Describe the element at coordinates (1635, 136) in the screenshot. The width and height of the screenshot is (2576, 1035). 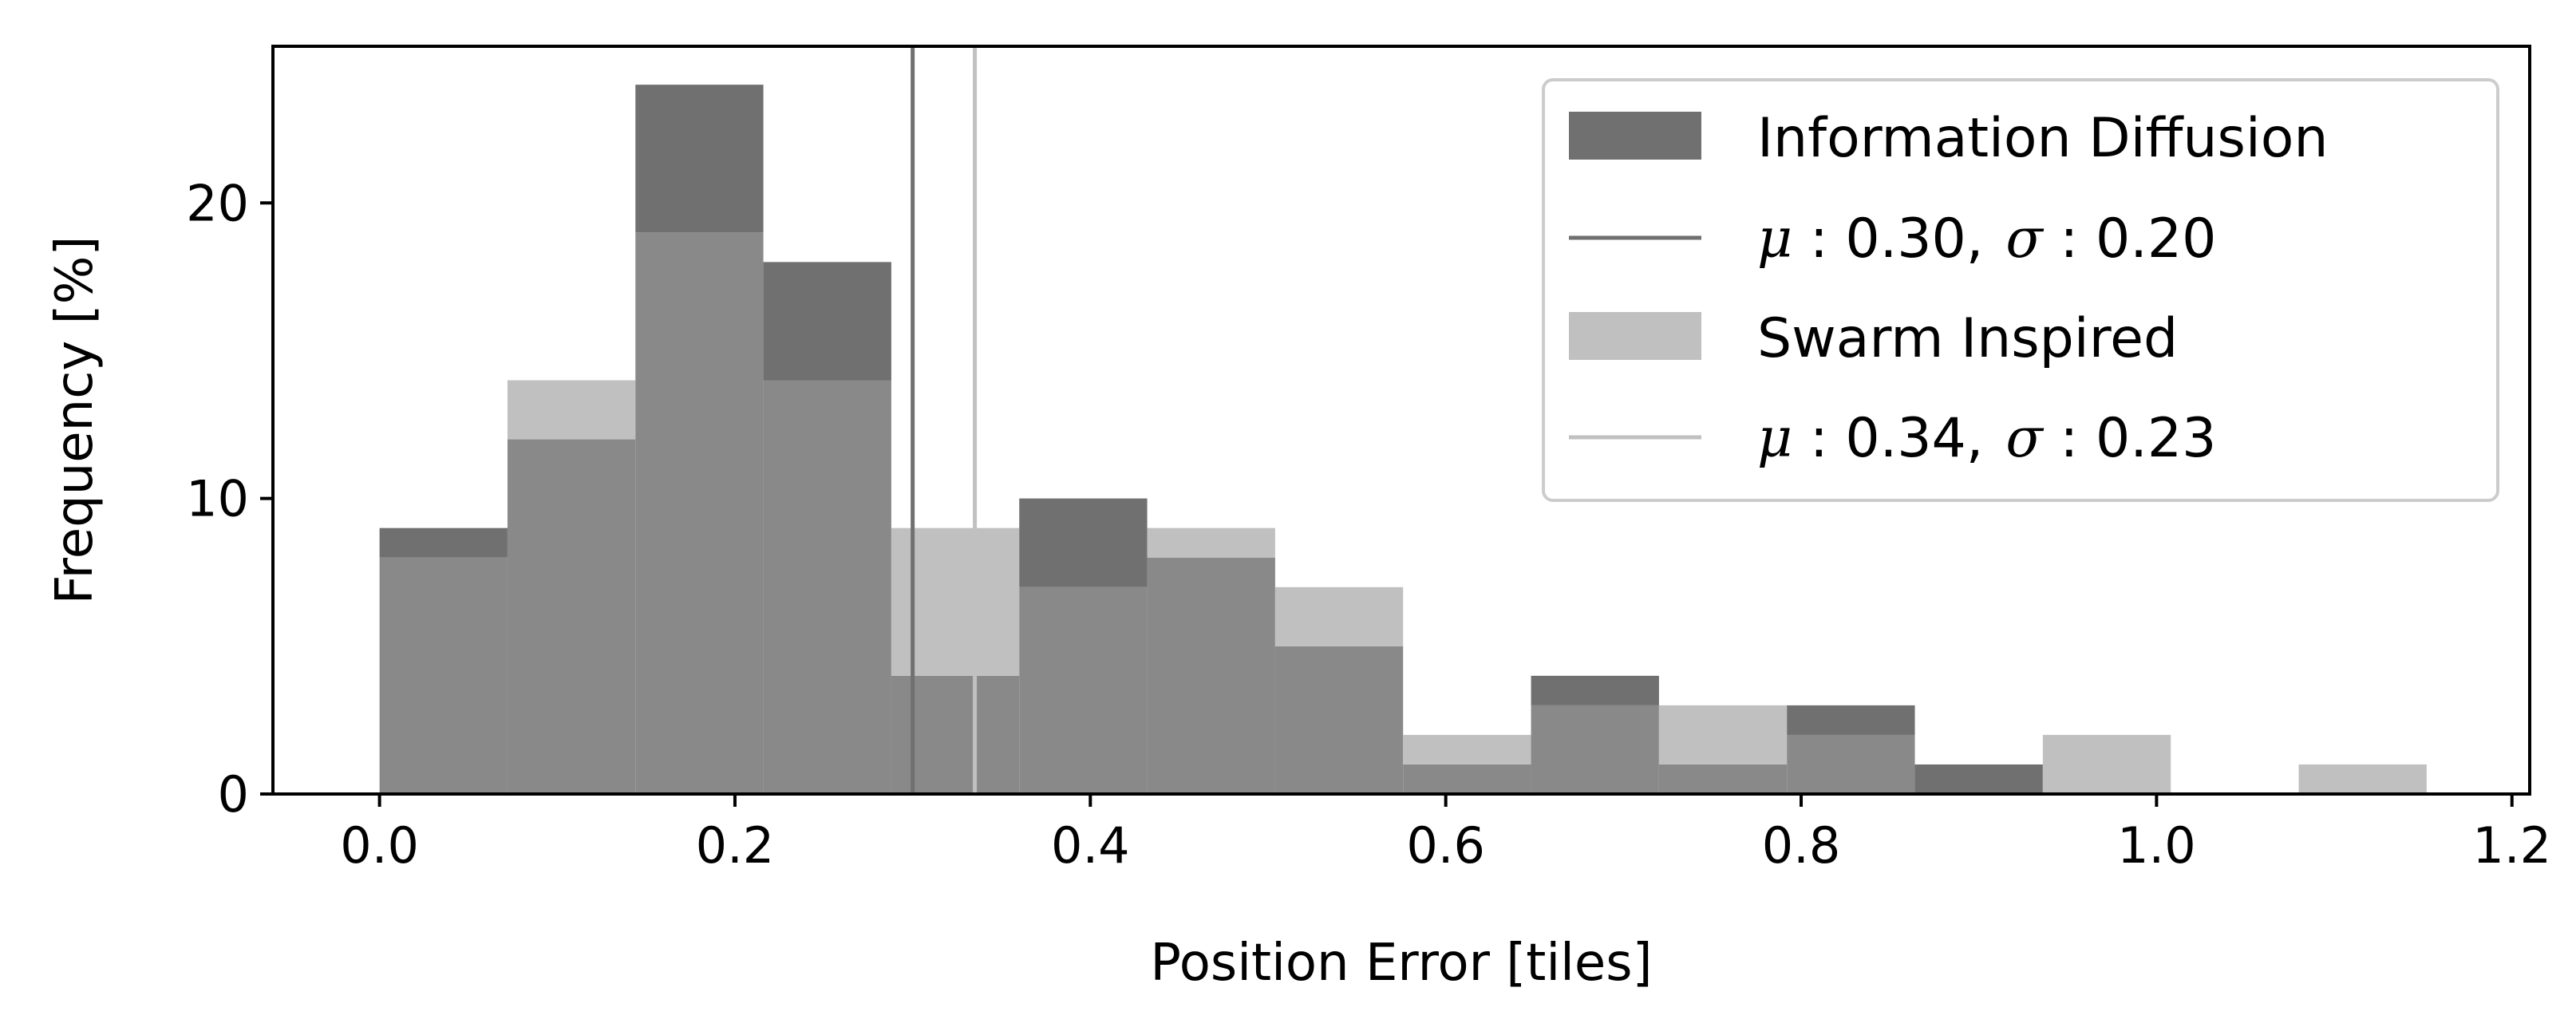
I see `legend-swatch-information-diffusion` at that location.